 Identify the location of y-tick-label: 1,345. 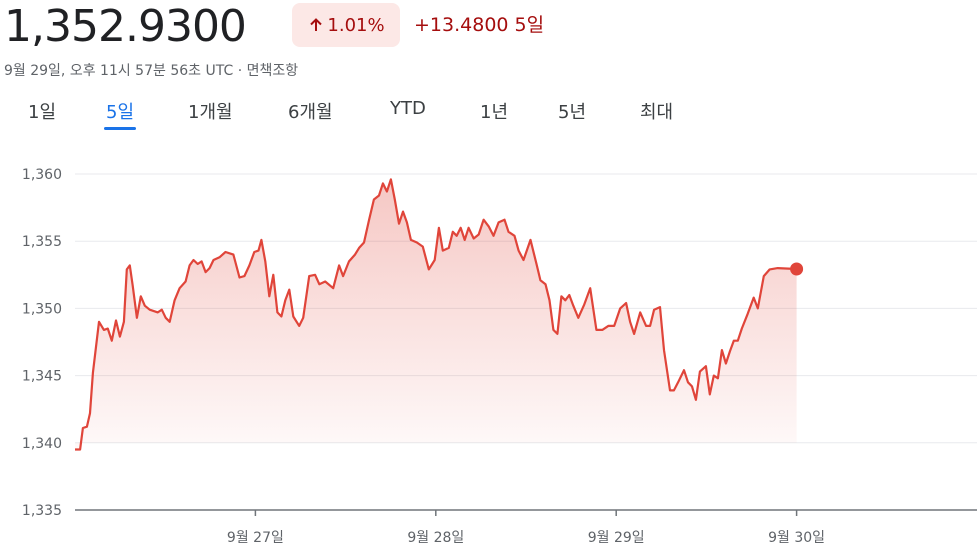
(42, 377).